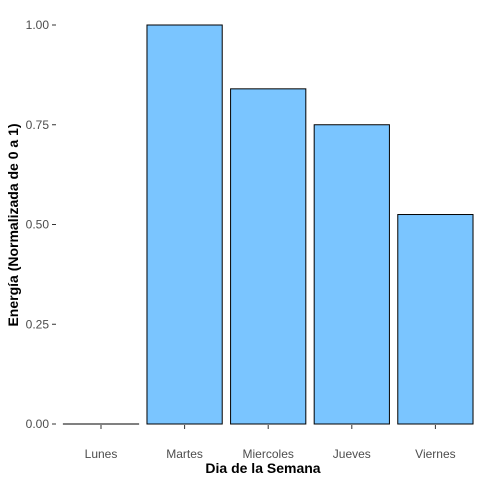 The image size is (480, 480). Describe the element at coordinates (351, 274) in the screenshot. I see `bar-jueves` at that location.